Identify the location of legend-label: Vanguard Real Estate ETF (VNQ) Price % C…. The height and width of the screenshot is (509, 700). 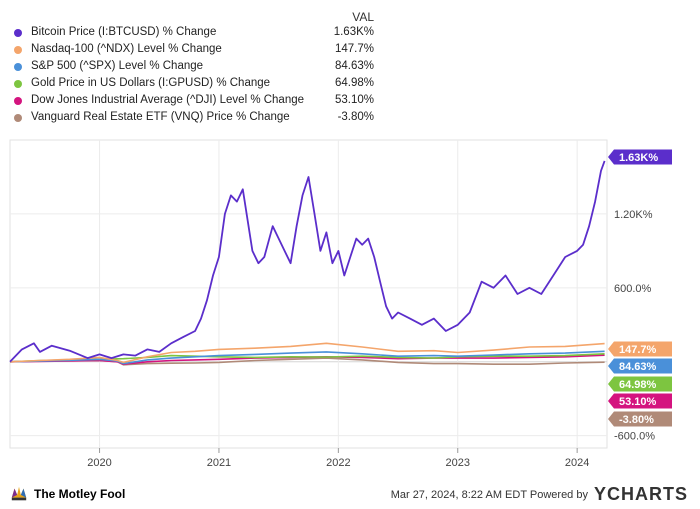
(160, 117).